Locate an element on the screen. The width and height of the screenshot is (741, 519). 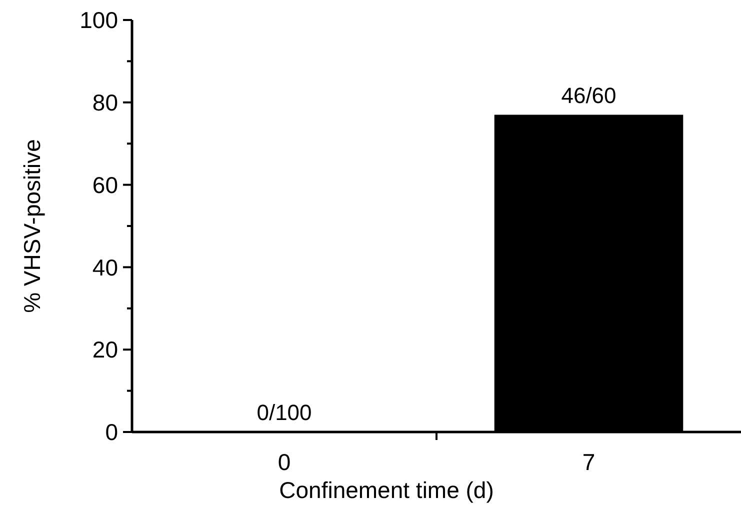
y-tick-label: 0 is located at coordinates (111, 432).